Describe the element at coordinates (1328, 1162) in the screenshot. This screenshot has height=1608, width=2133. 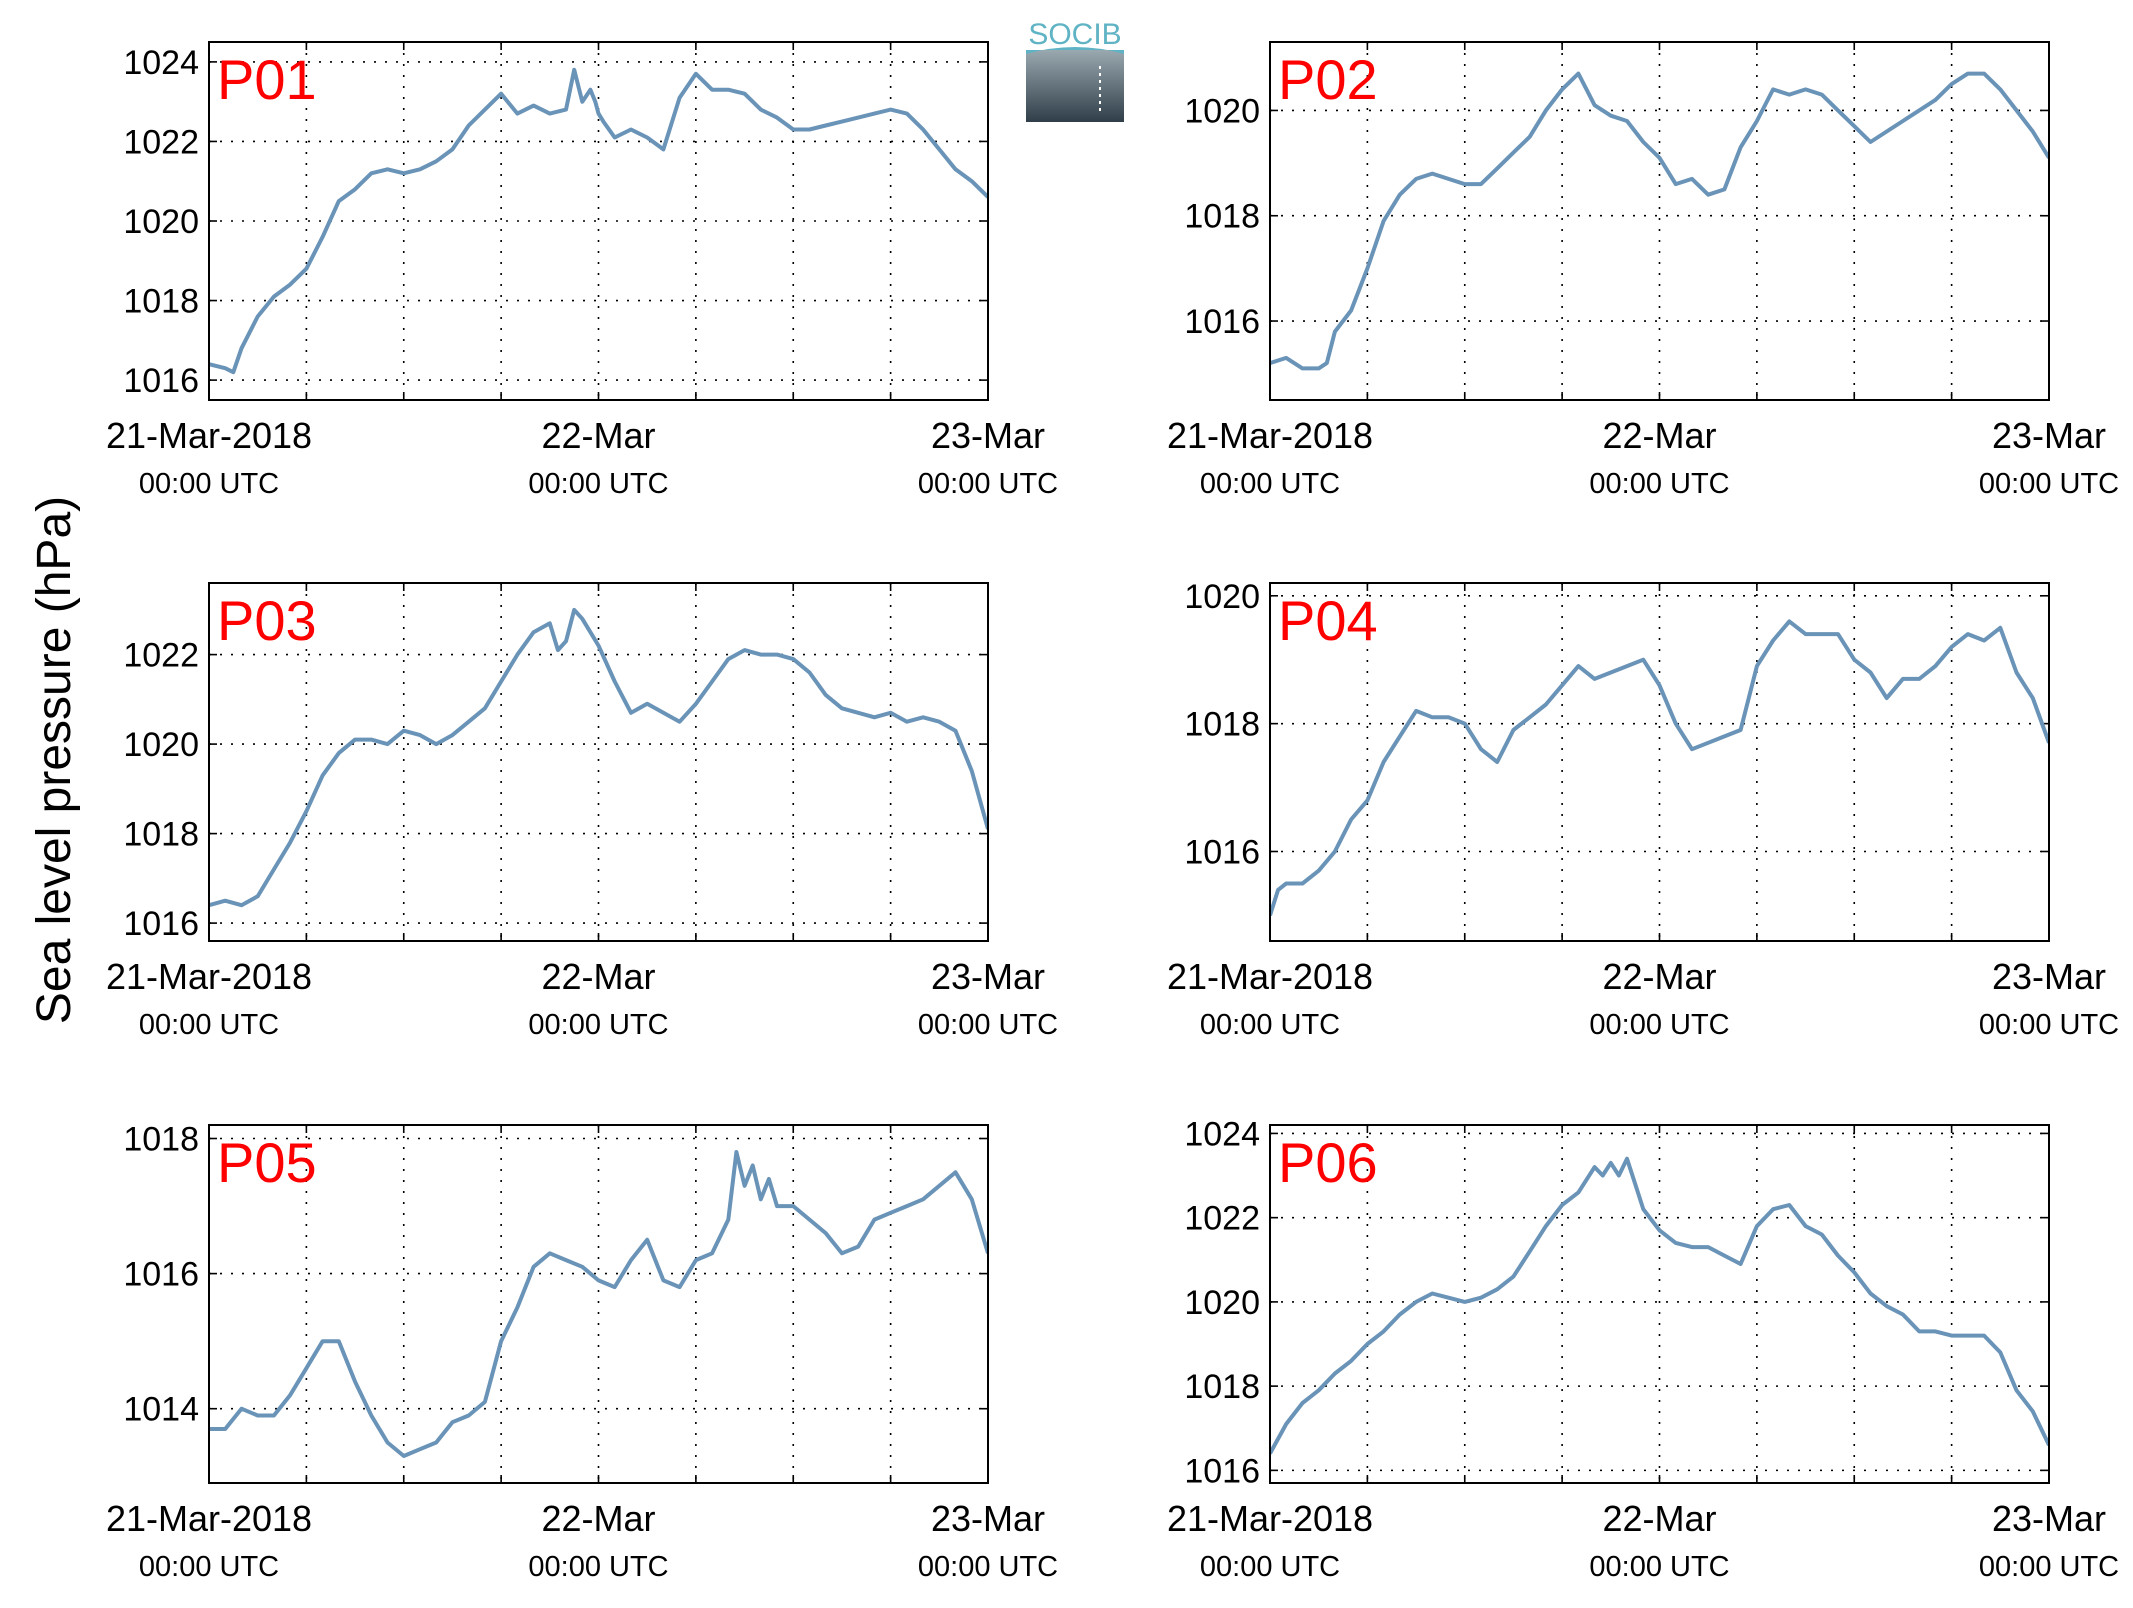
I see `panel-label: P06` at that location.